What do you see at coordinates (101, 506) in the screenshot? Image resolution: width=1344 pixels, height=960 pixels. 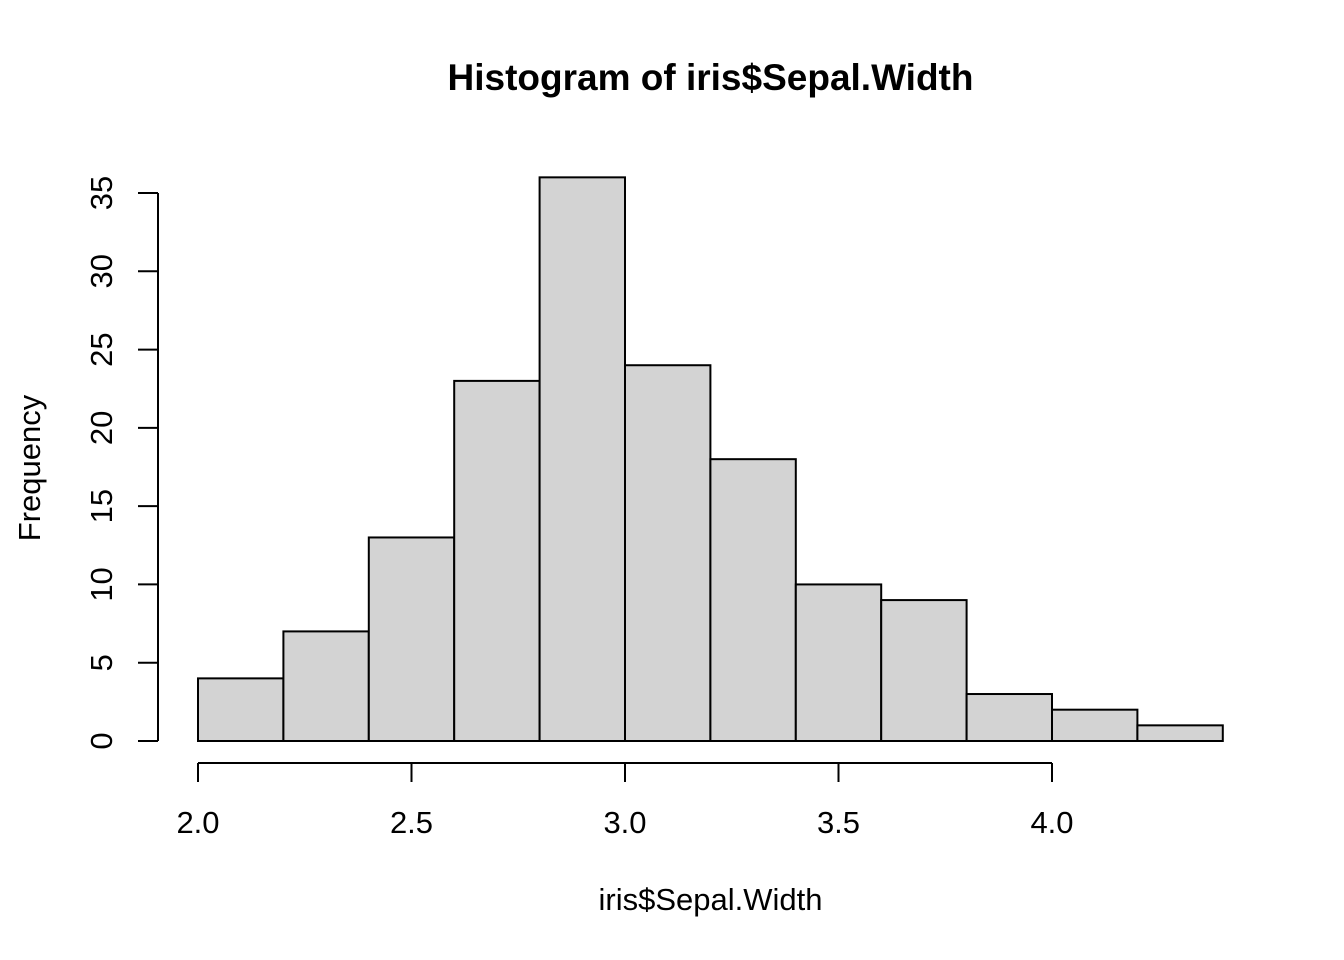 I see `y-tick-label: 15` at bounding box center [101, 506].